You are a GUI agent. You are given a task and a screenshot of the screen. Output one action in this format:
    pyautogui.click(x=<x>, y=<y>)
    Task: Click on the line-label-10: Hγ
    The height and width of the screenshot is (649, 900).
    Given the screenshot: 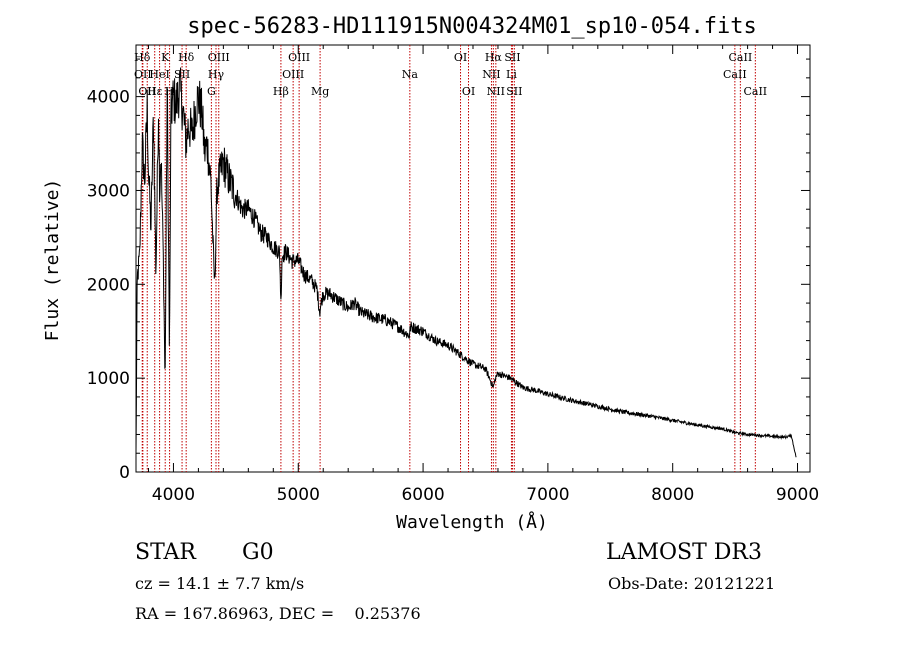 What is the action you would take?
    pyautogui.click(x=216, y=74)
    